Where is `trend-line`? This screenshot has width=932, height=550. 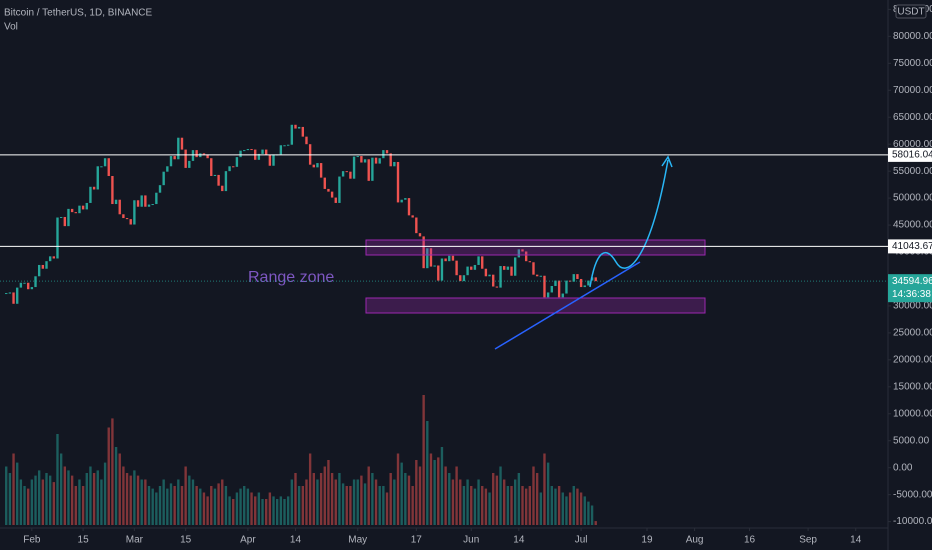 trend-line is located at coordinates (567, 305).